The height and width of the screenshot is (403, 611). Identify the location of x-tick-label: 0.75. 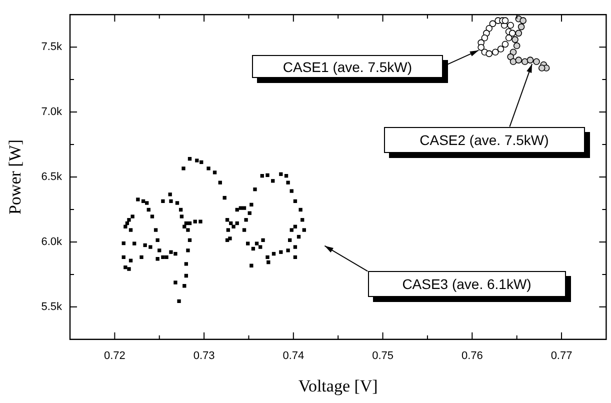
(383, 356).